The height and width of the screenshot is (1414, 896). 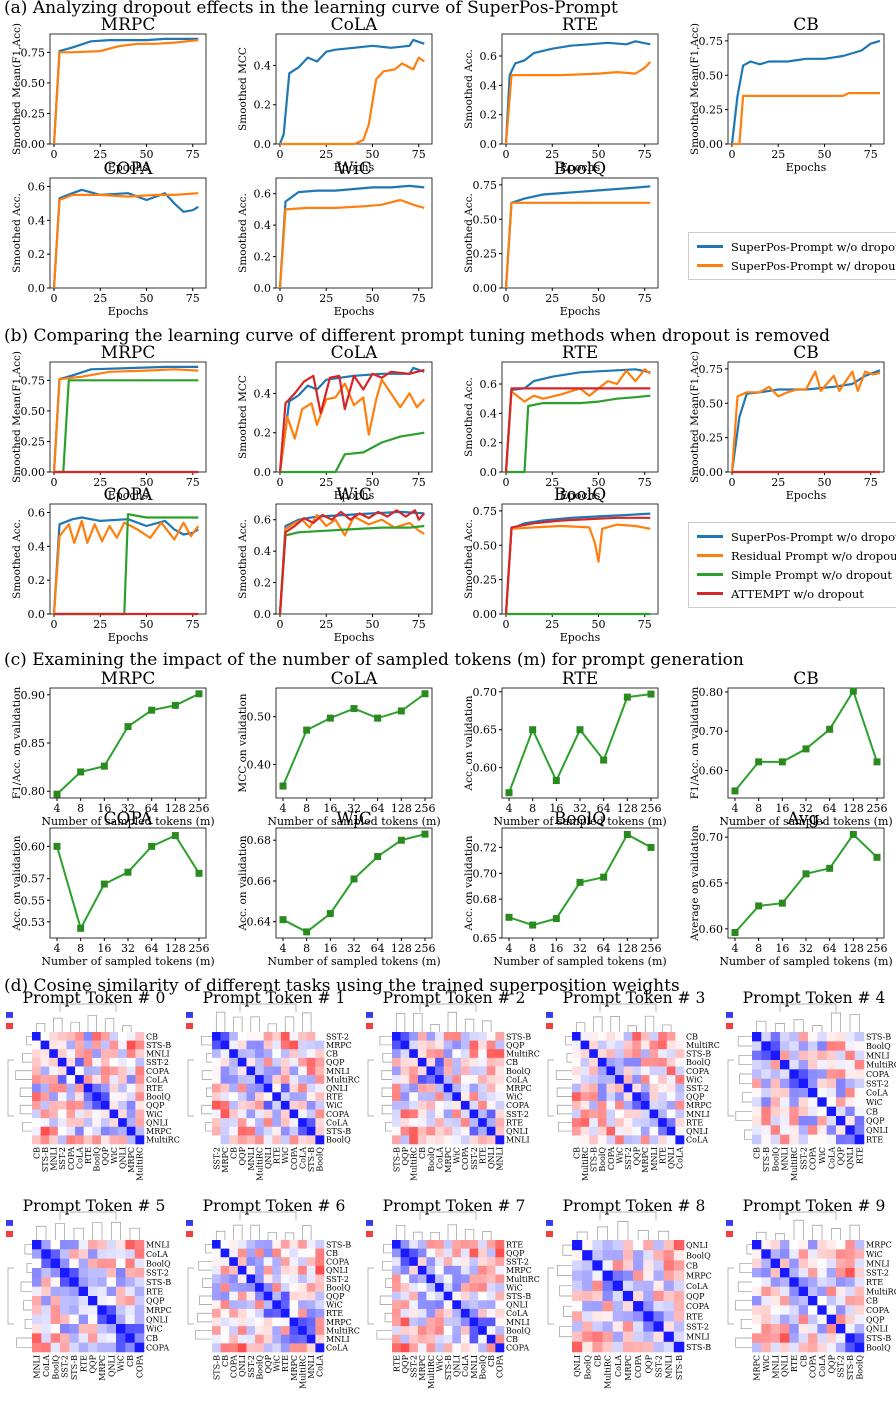 I want to click on y-tick-label: 0.40, so click(x=259, y=765).